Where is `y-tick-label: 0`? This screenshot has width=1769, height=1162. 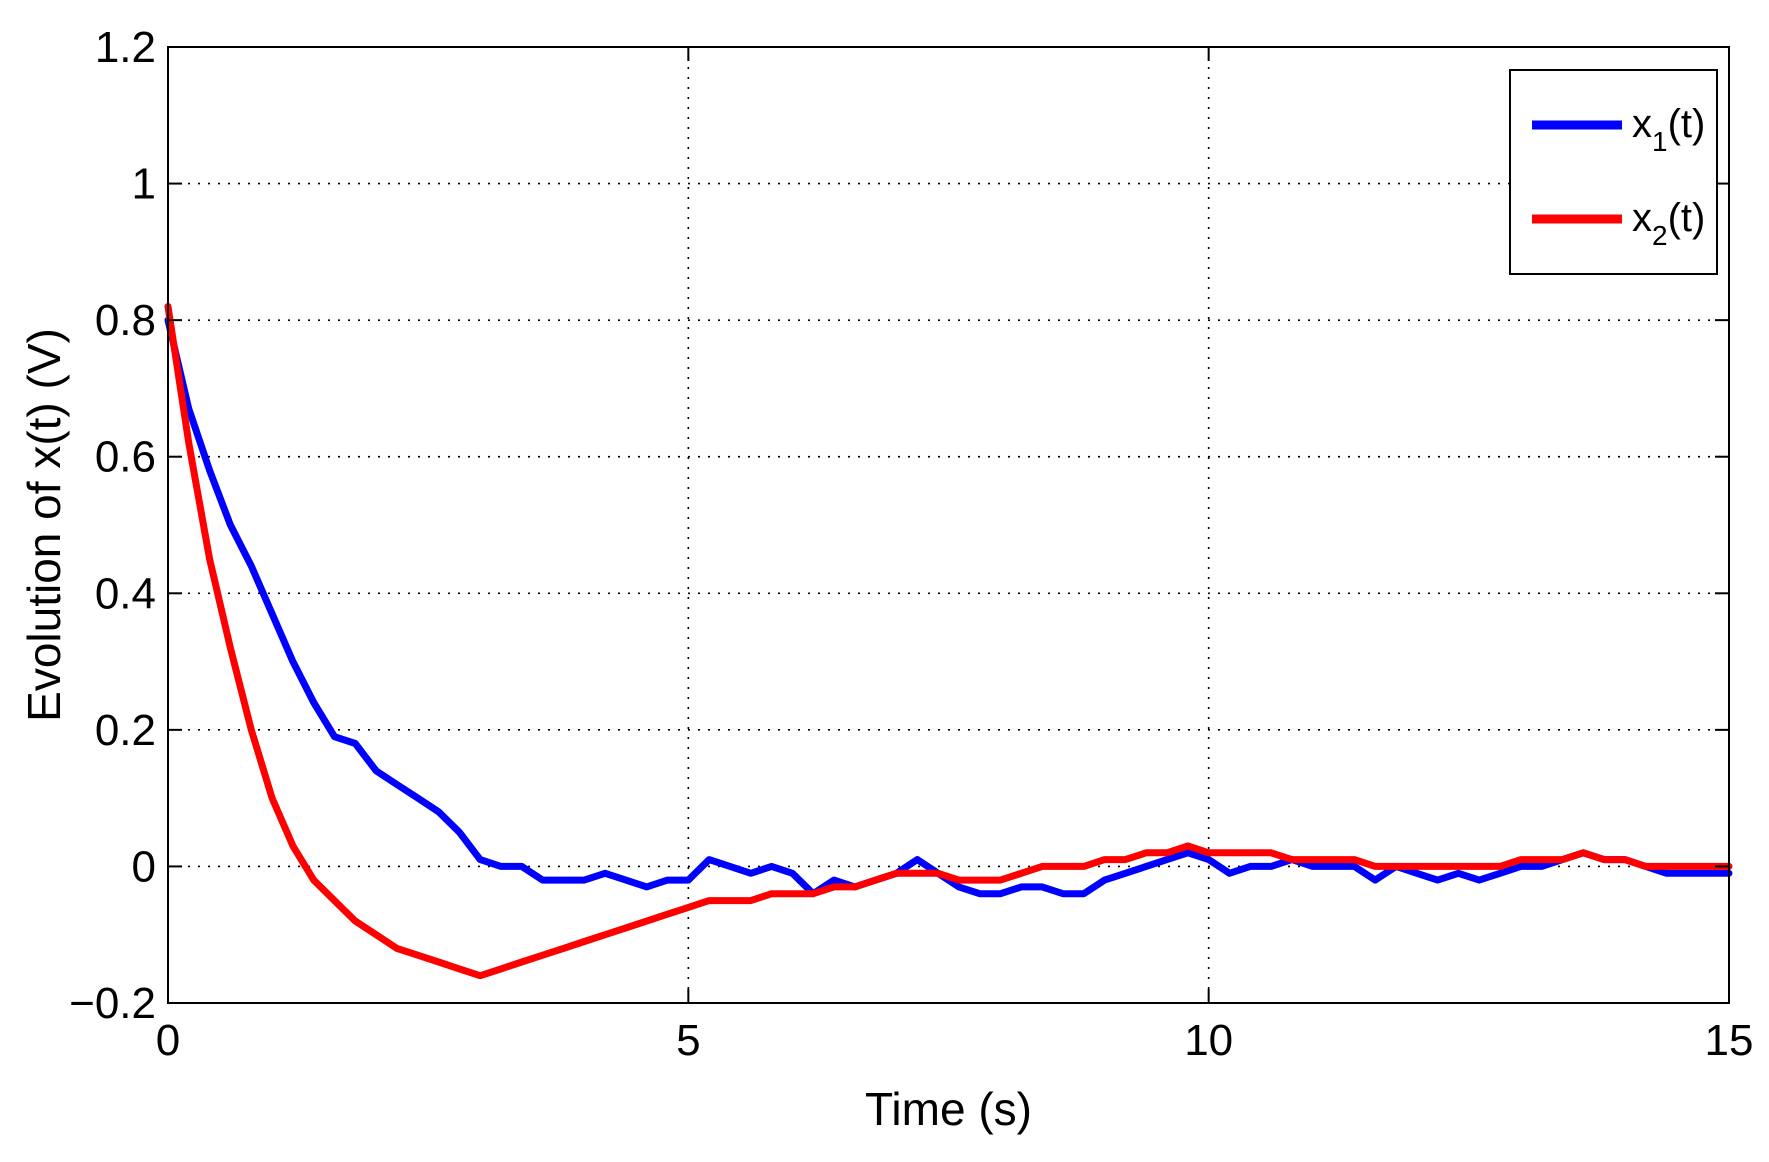
y-tick-label: 0 is located at coordinates (144, 866).